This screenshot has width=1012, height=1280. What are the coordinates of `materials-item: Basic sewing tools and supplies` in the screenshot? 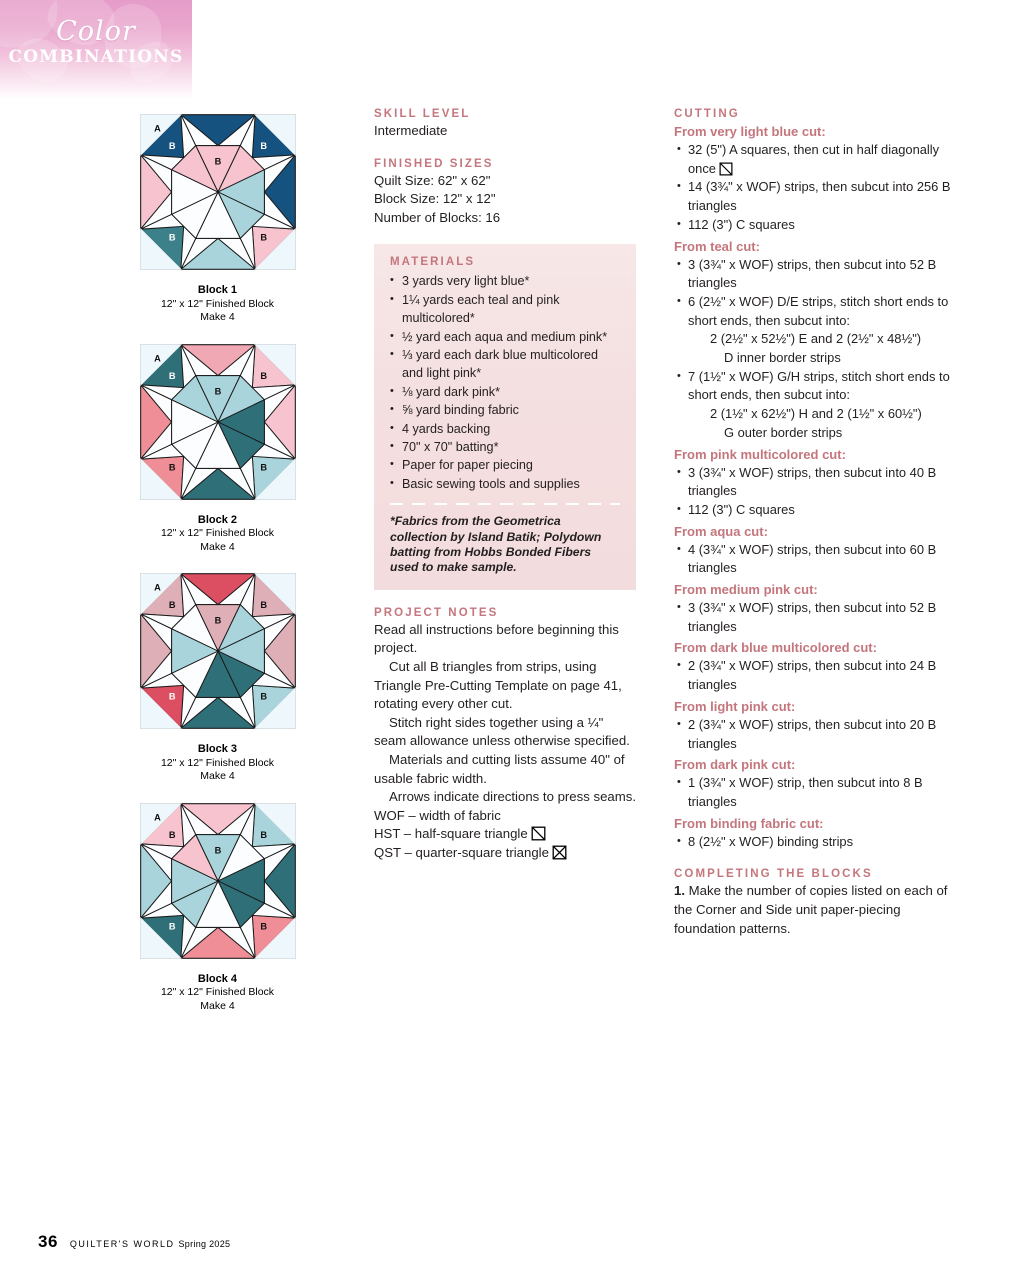 It's located at (505, 483).